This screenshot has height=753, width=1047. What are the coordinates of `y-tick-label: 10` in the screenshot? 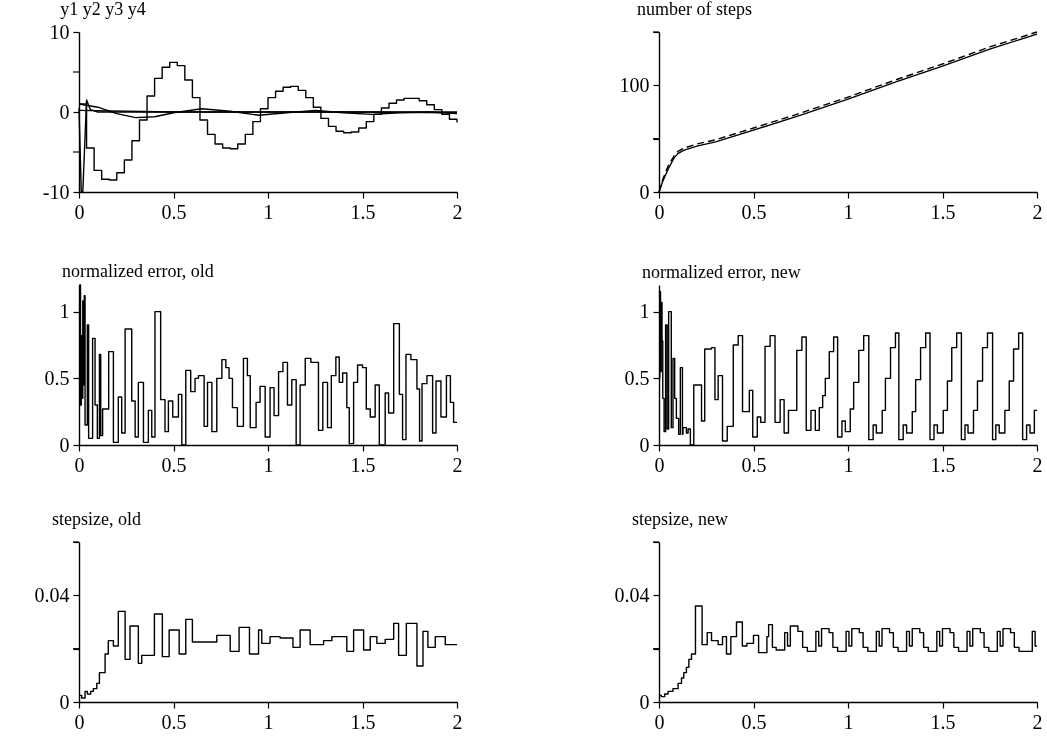 It's located at (59, 31).